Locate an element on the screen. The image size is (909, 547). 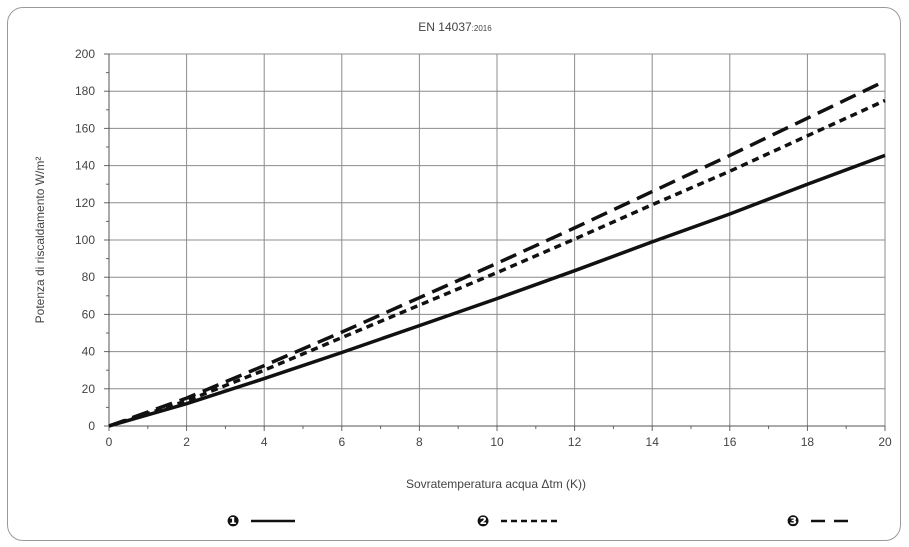
chart-title-main: EN 14037 is located at coordinates (445, 27).